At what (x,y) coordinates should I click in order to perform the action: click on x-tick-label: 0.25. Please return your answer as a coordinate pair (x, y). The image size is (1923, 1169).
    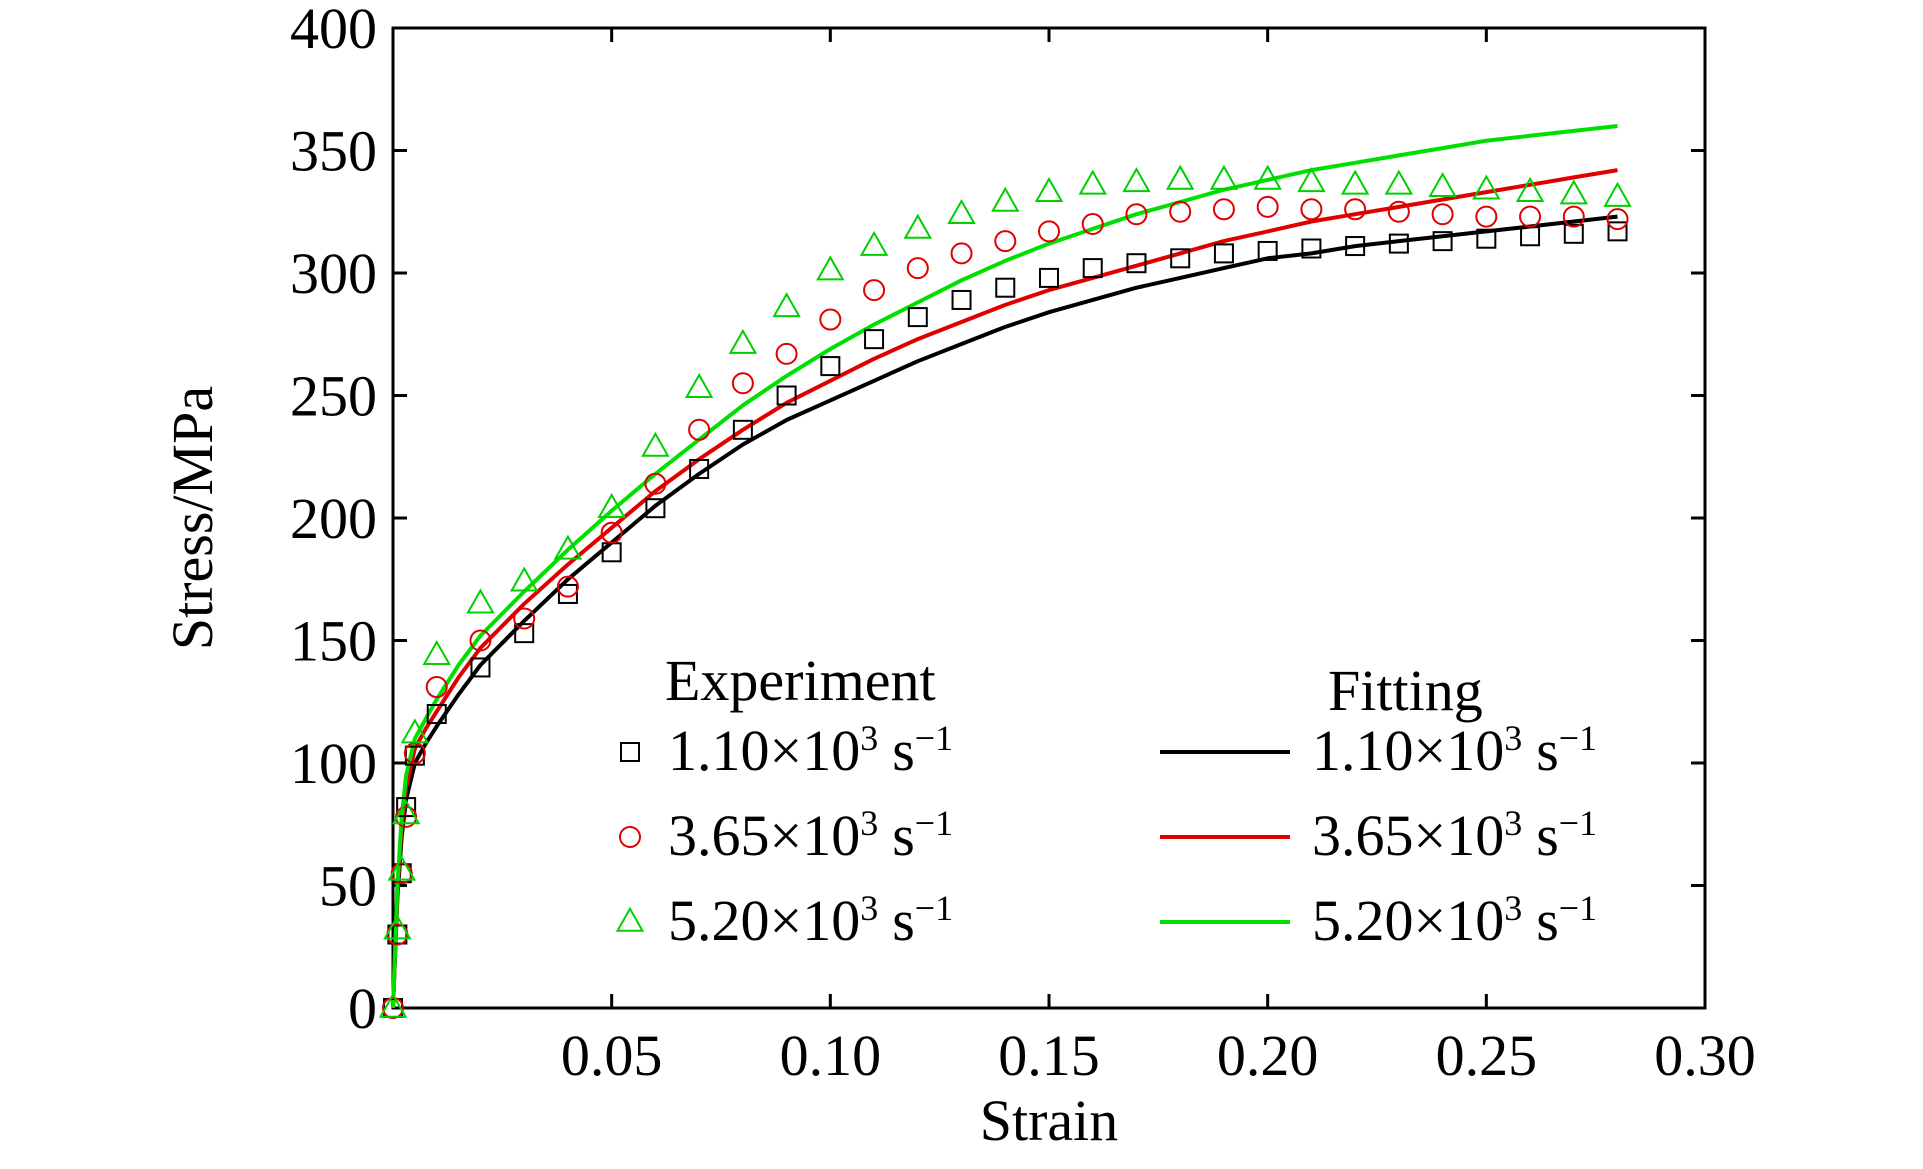
    Looking at the image, I should click on (1487, 1055).